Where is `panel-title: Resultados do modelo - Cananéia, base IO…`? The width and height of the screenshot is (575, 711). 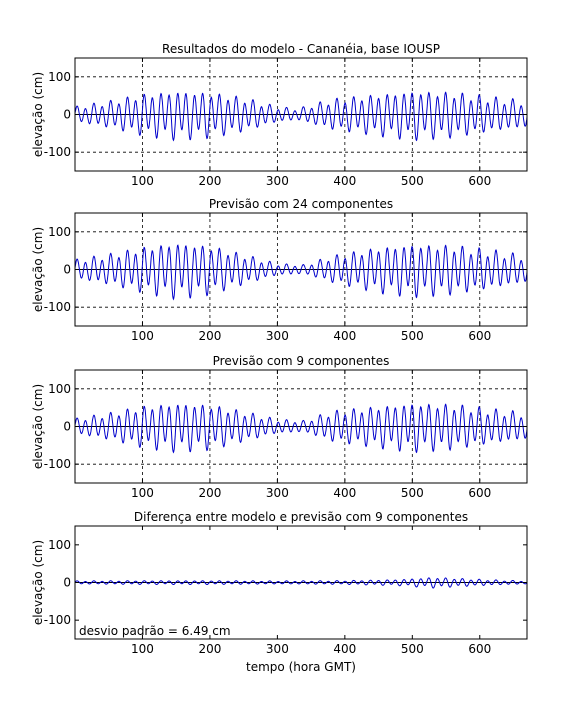
panel-title: Resultados do modelo - Cananéia, base IO… is located at coordinates (301, 49).